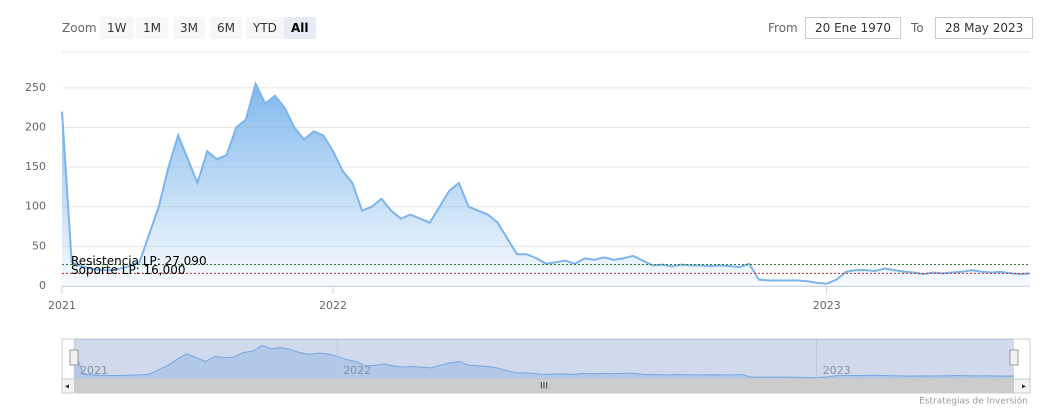 This screenshot has height=409, width=1062. Describe the element at coordinates (333, 305) in the screenshot. I see `x-tick-label: 2022` at that location.